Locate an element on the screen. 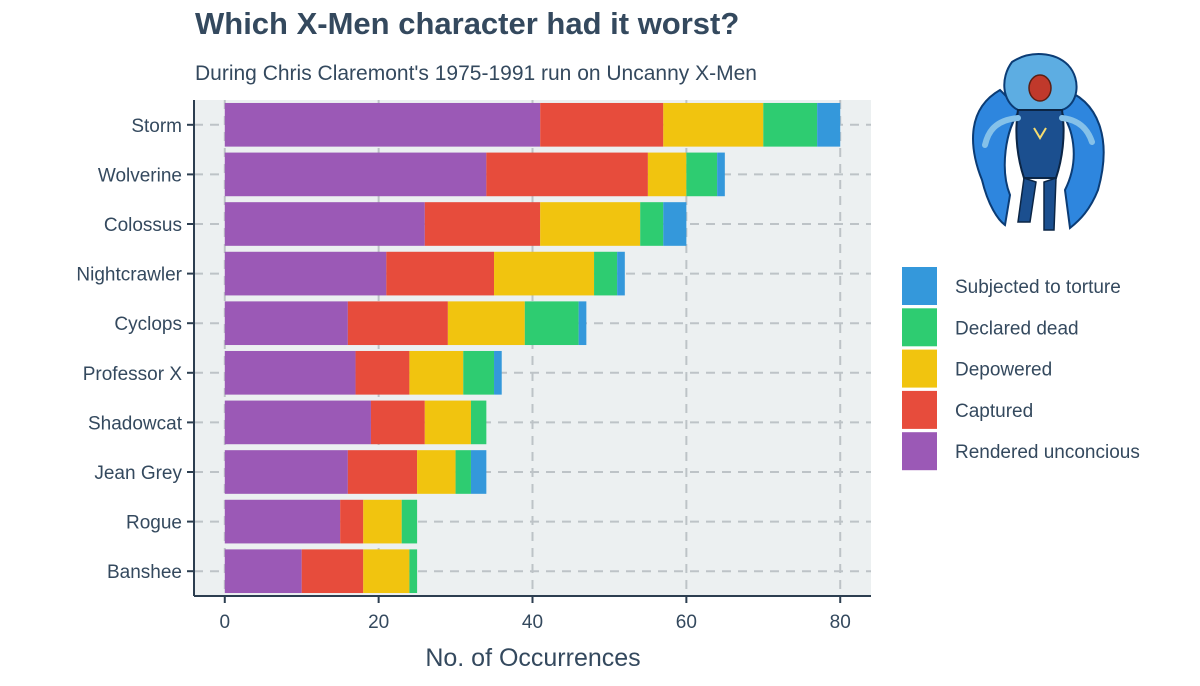  y-tick-label: Banshee is located at coordinates (144, 572).